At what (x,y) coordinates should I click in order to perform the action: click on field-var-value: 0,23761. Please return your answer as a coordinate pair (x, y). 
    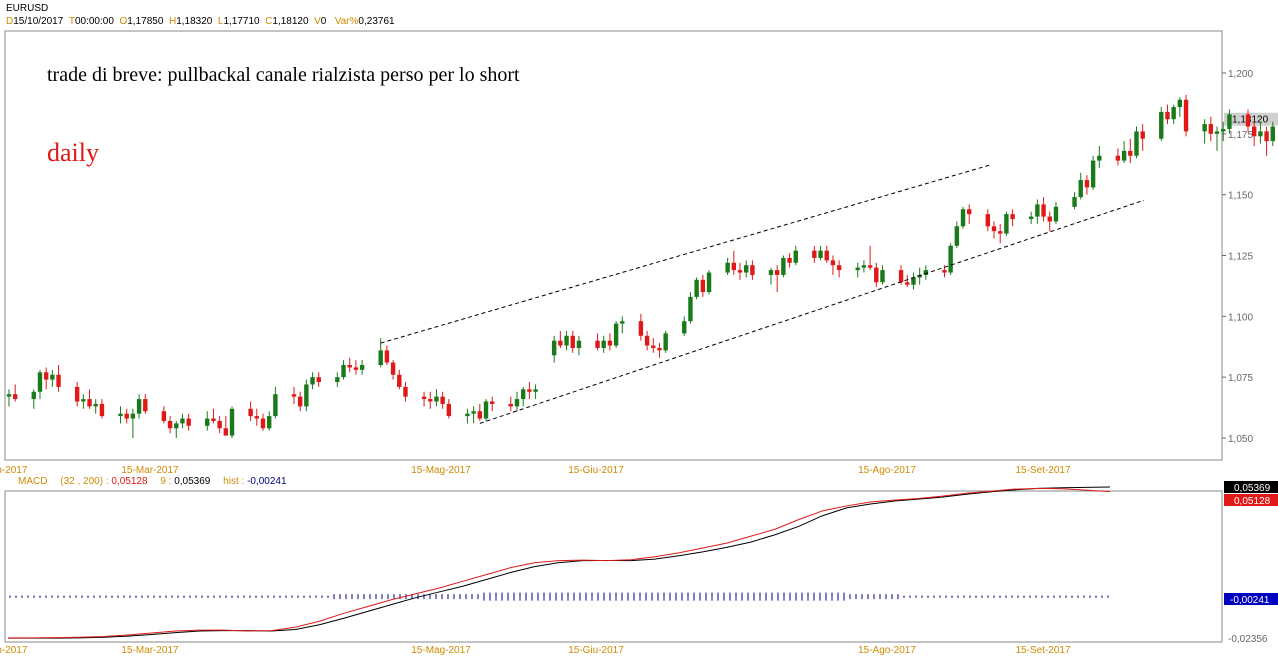
    Looking at the image, I should click on (376, 21).